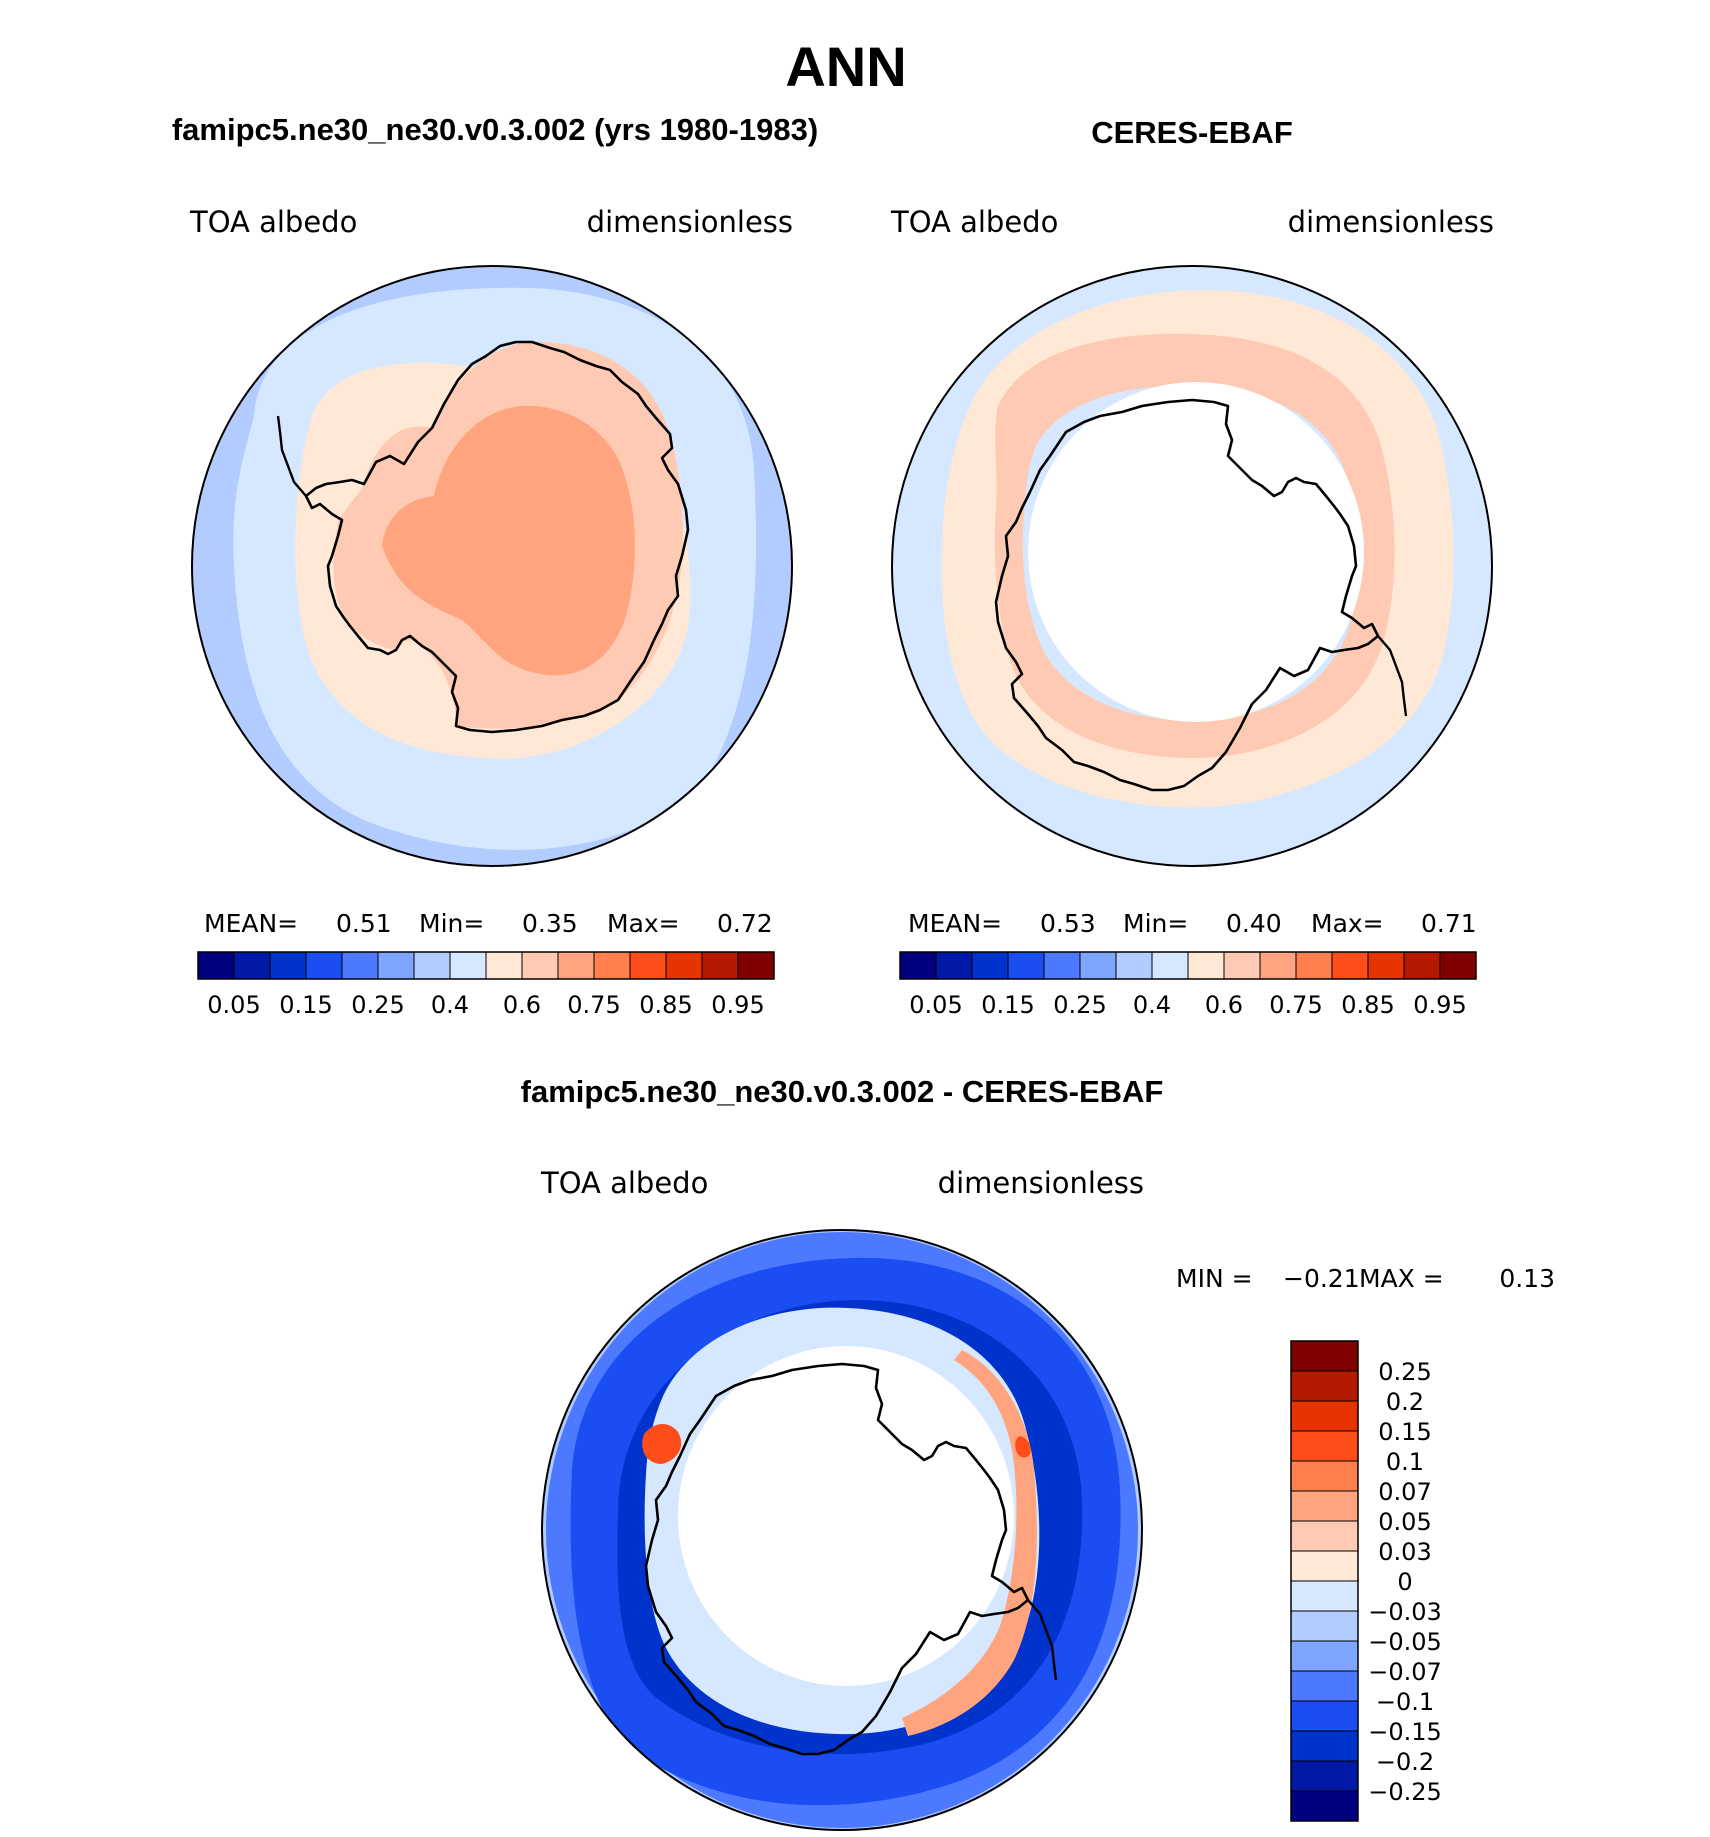 The height and width of the screenshot is (1837, 1710). Describe the element at coordinates (737, 1005) in the screenshot. I see `colorbar-tick-label: 0.95` at that location.